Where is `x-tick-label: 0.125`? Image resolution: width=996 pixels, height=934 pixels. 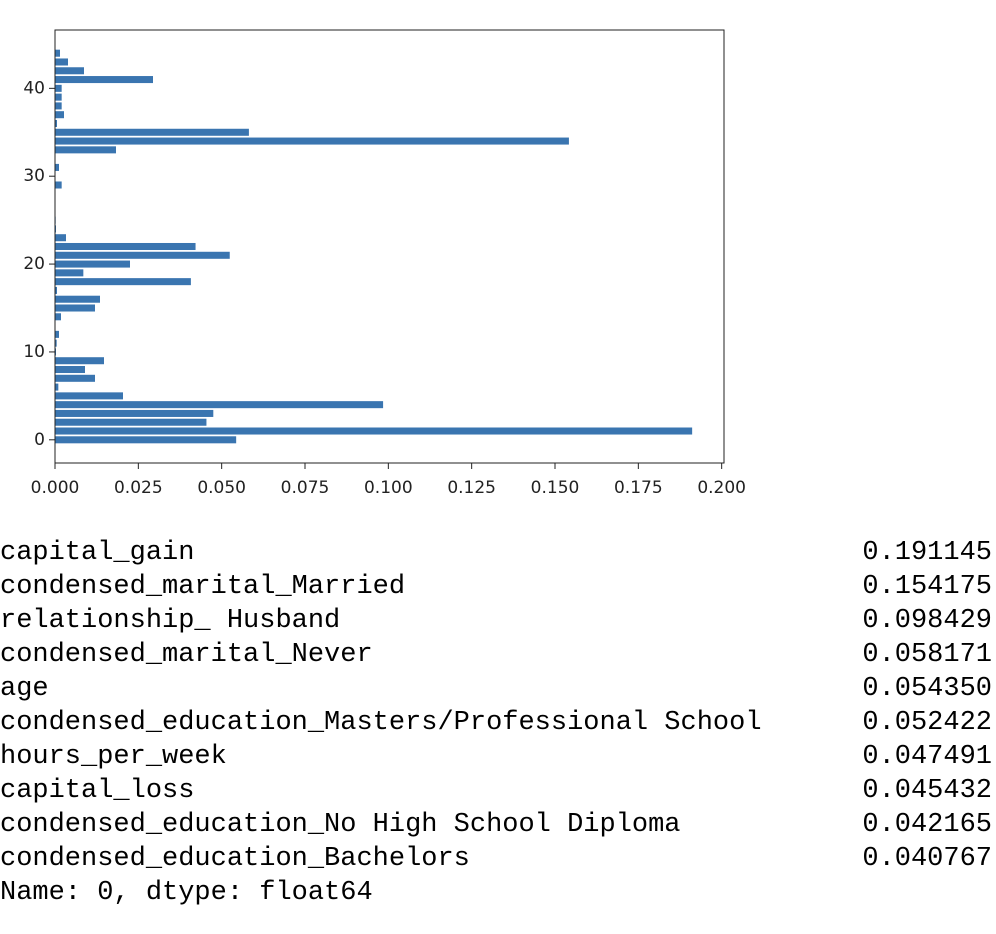
x-tick-label: 0.125 is located at coordinates (471, 488).